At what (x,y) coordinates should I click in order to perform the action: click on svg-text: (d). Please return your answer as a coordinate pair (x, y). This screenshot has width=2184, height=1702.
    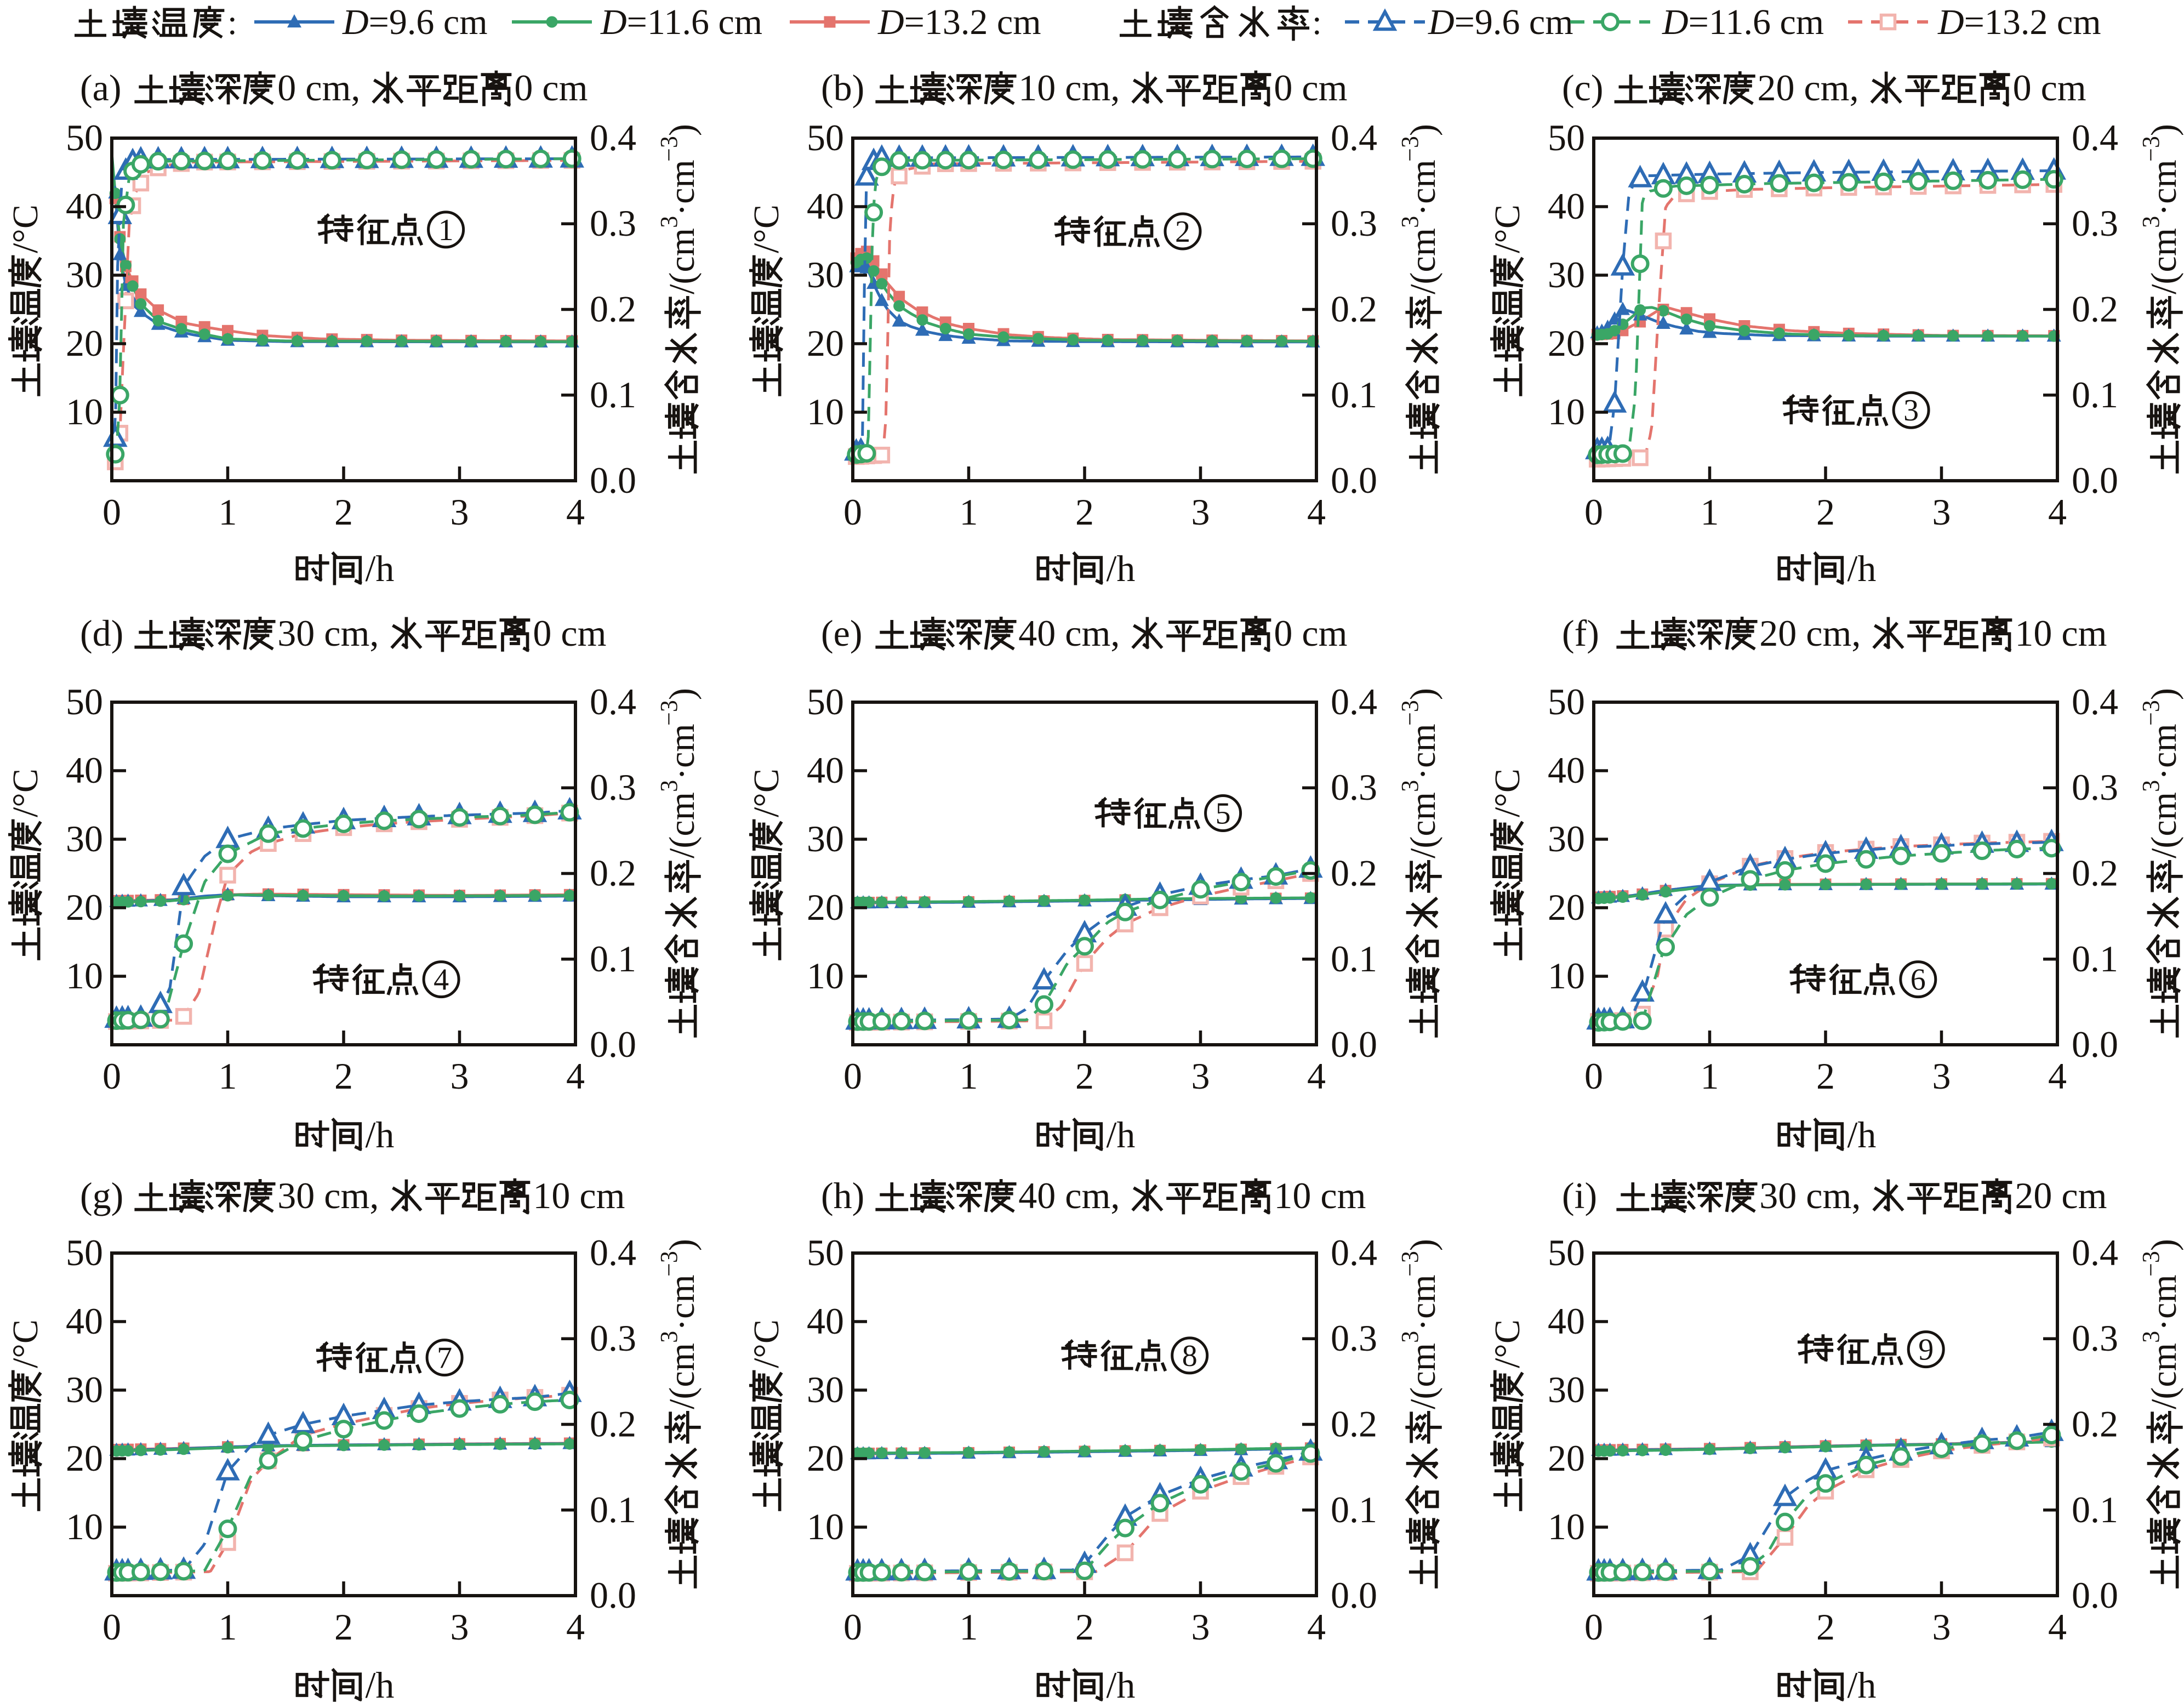
    Looking at the image, I should click on (101, 633).